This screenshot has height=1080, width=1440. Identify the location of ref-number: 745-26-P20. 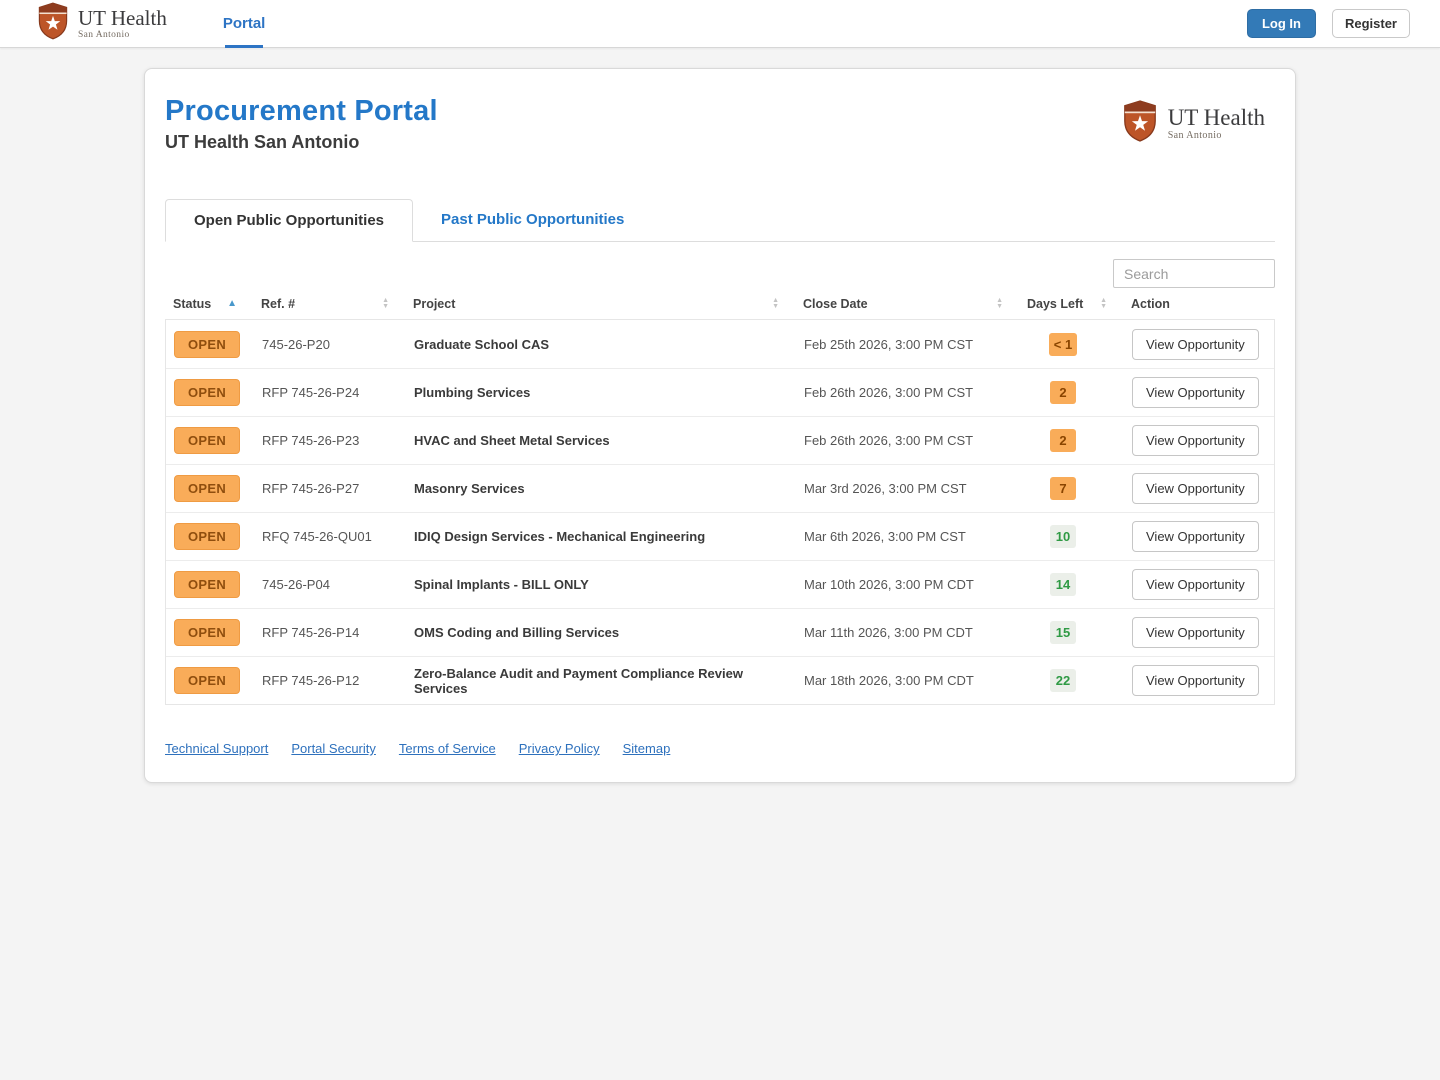
(296, 344).